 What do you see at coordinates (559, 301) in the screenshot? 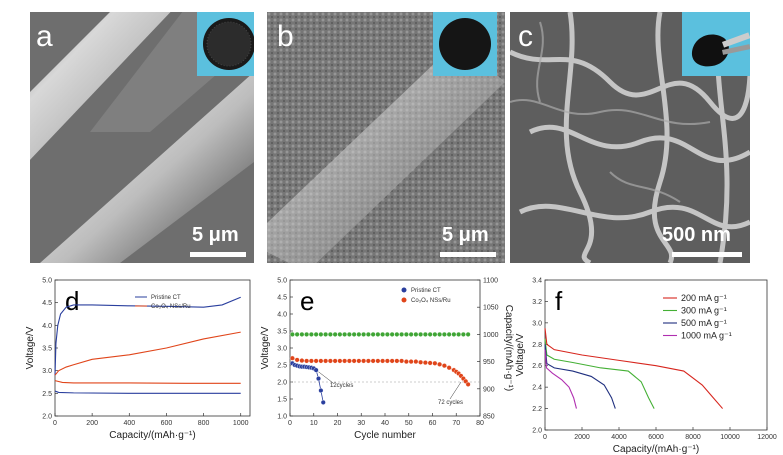
I see `panel-label-f: f` at bounding box center [559, 301].